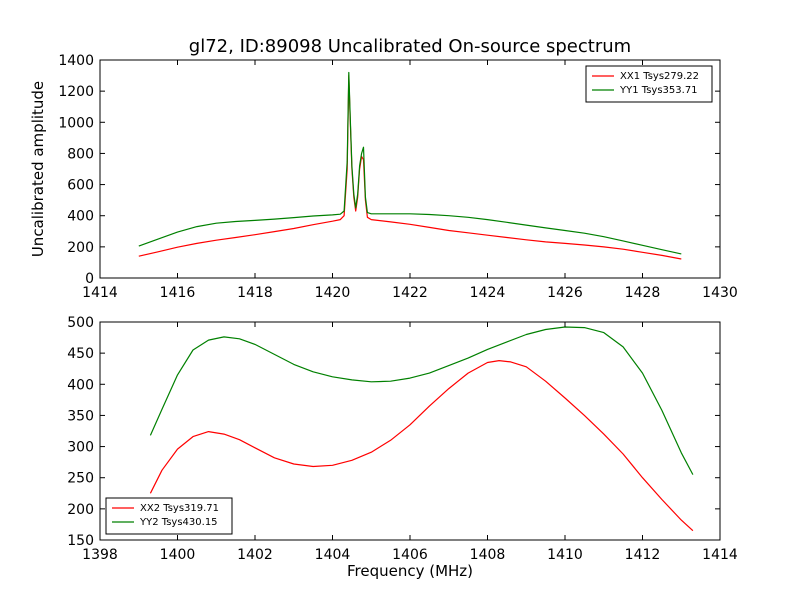 The width and height of the screenshot is (800, 600). What do you see at coordinates (410, 571) in the screenshot?
I see `bottom-x-axis-label: Frequency (MHz)` at bounding box center [410, 571].